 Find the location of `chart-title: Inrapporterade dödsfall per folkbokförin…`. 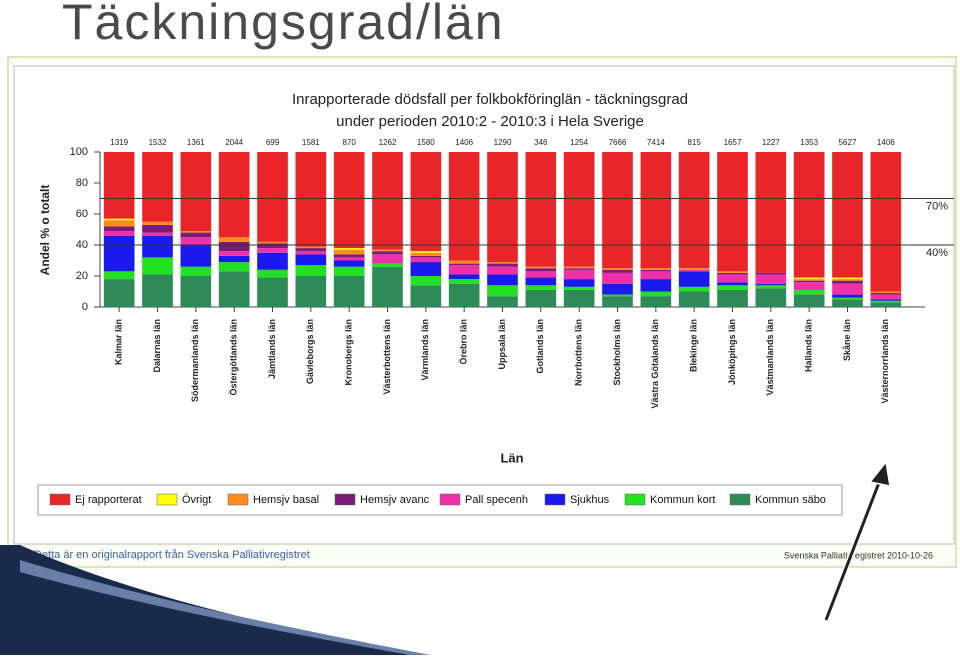

chart-title: Inrapporterade dödsfall per folkbokförin… is located at coordinates (490, 99).